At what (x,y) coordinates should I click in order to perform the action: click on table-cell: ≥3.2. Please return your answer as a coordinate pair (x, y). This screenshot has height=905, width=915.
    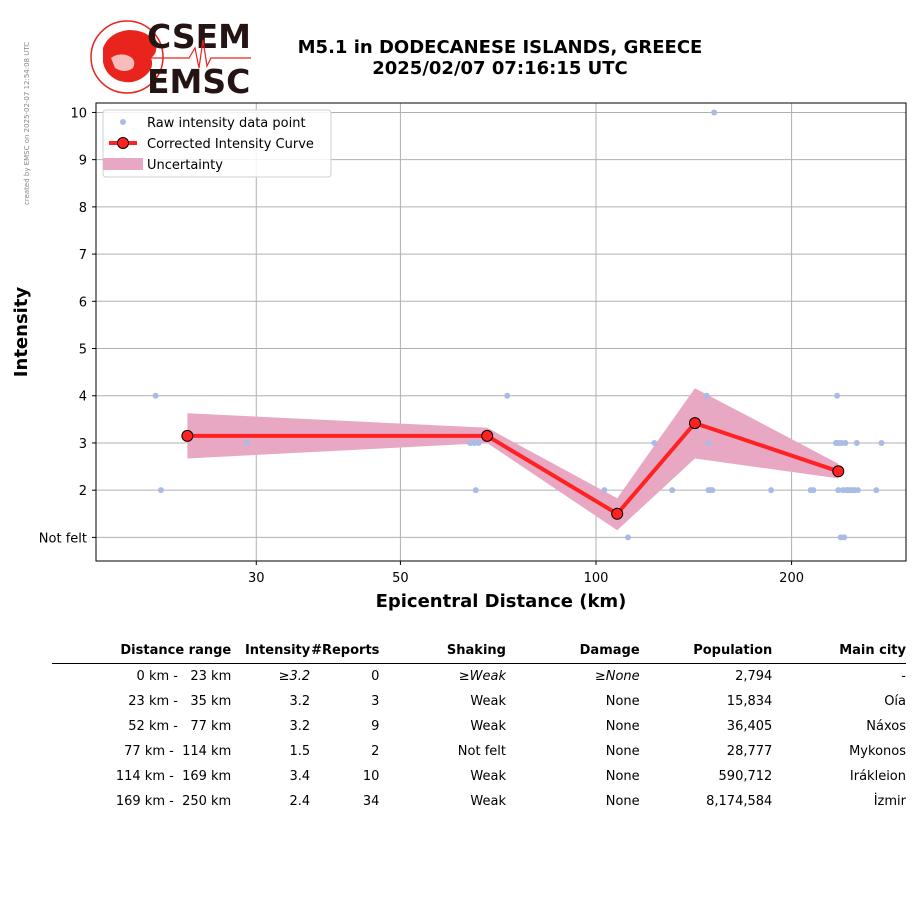
    Looking at the image, I should click on (294, 676).